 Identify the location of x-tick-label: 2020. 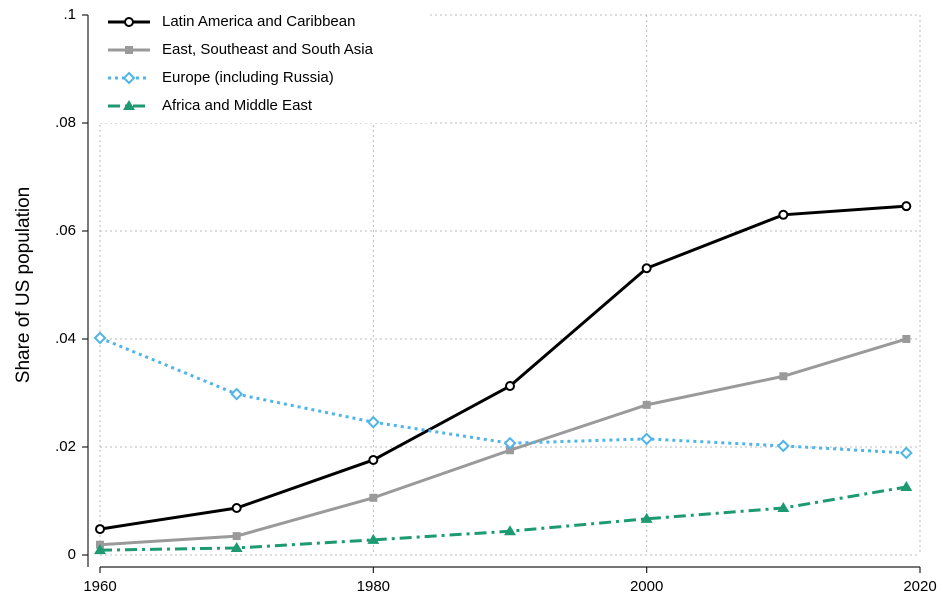
(919, 586).